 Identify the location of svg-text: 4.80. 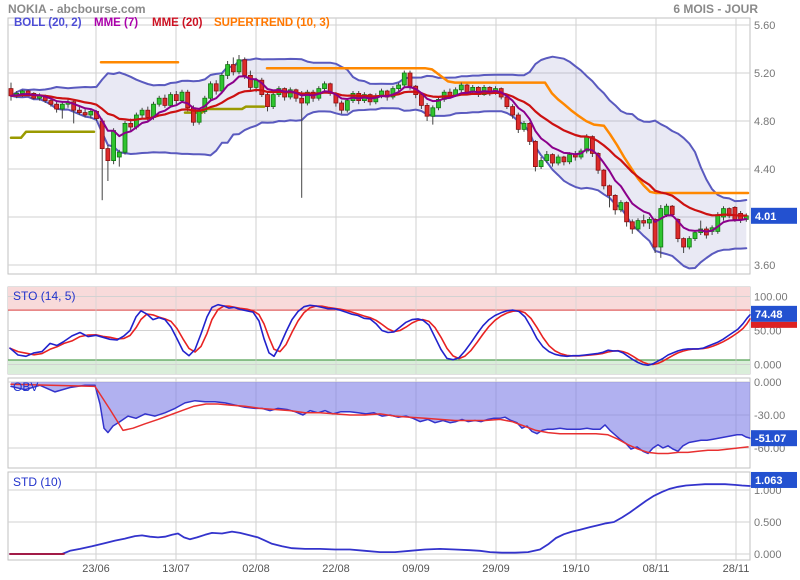
(764, 122).